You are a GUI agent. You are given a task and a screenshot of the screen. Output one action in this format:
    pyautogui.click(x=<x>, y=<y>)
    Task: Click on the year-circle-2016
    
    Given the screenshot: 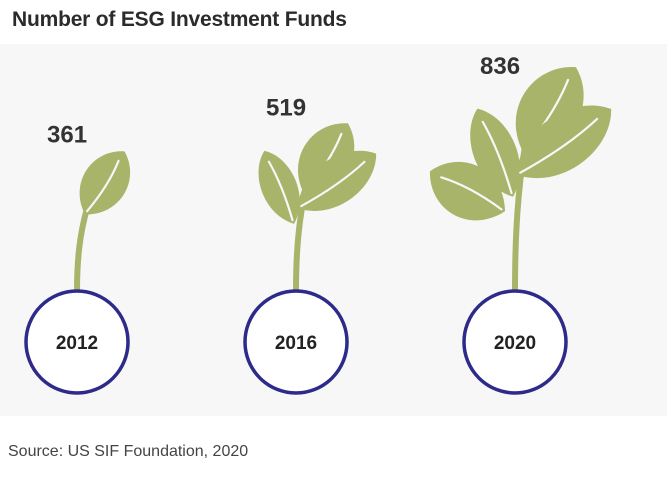 What is the action you would take?
    pyautogui.click(x=296, y=342)
    